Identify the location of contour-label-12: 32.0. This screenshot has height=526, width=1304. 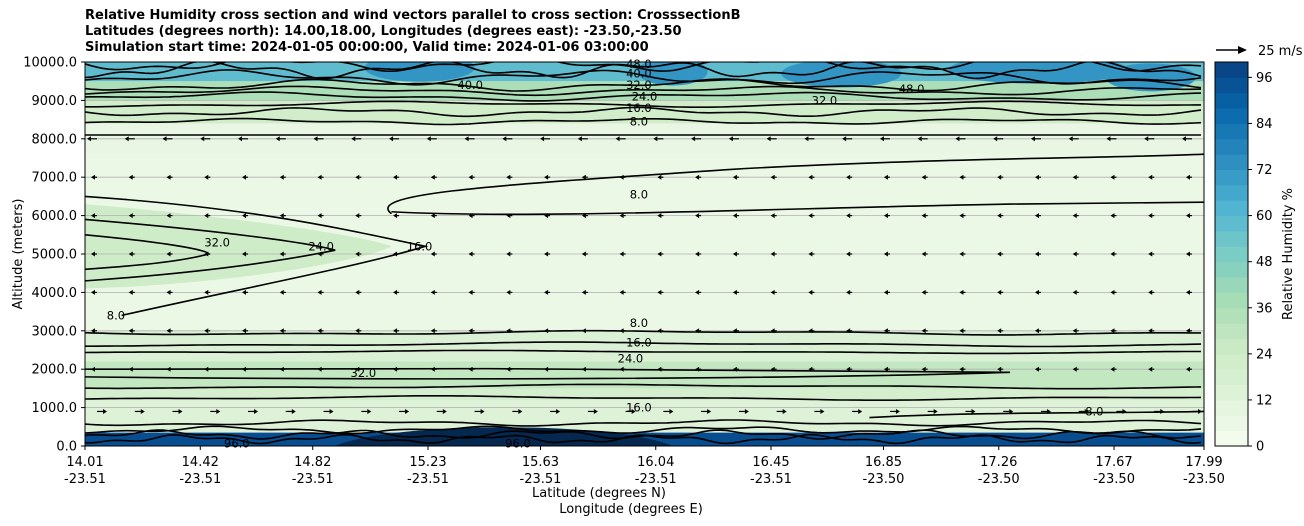
(825, 100).